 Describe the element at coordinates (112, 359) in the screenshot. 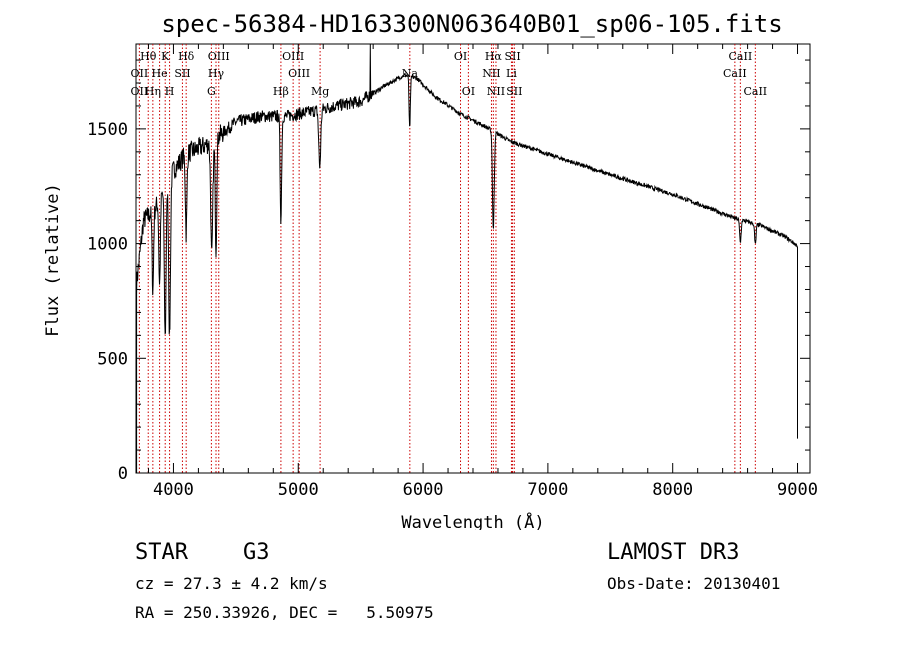

I see `y-tick-label: 500` at that location.